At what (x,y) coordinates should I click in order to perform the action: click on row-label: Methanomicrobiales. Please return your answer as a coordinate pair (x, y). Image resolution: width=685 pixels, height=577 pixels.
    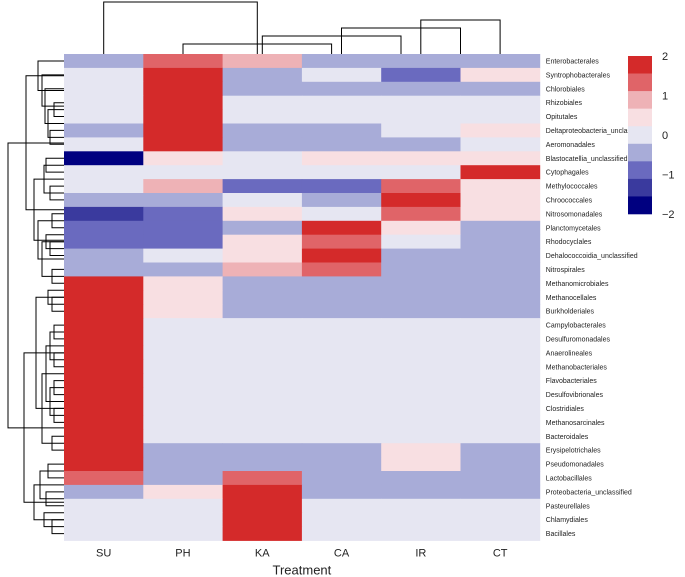
    Looking at the image, I should click on (577, 284).